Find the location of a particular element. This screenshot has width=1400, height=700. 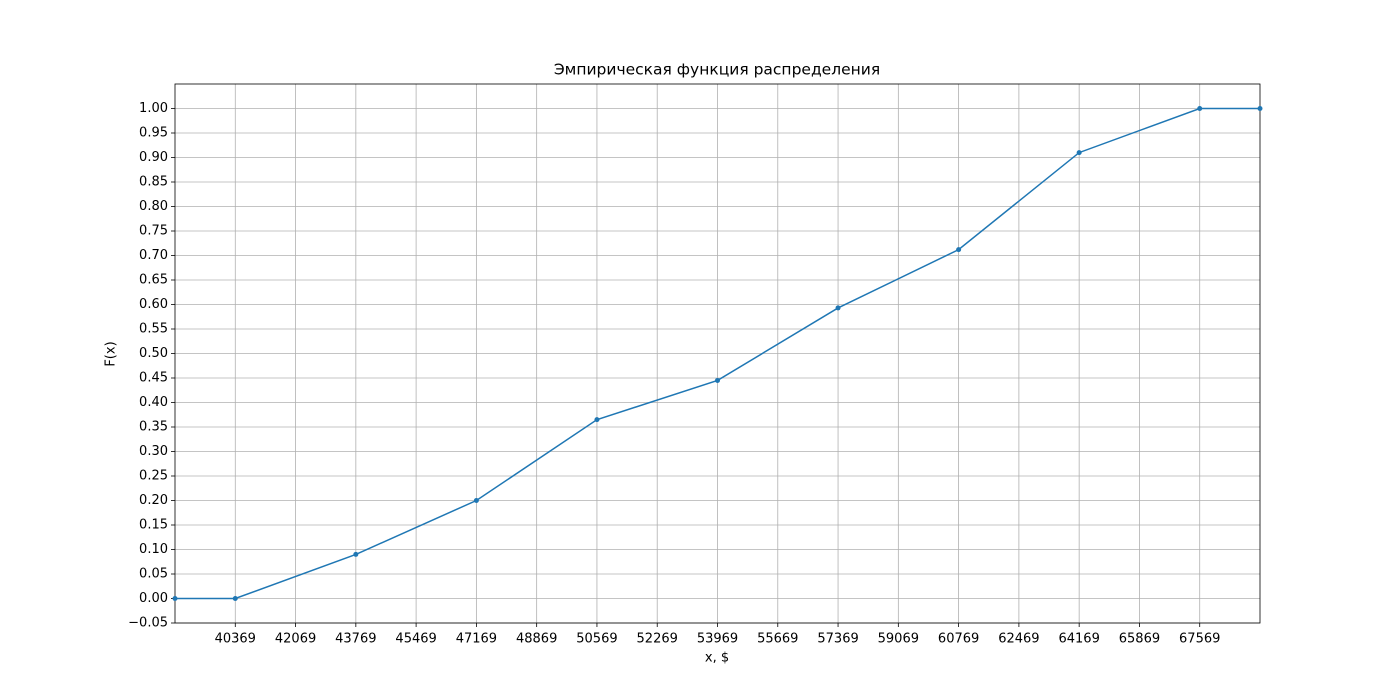

x-tick-label: 62469 is located at coordinates (1018, 639).